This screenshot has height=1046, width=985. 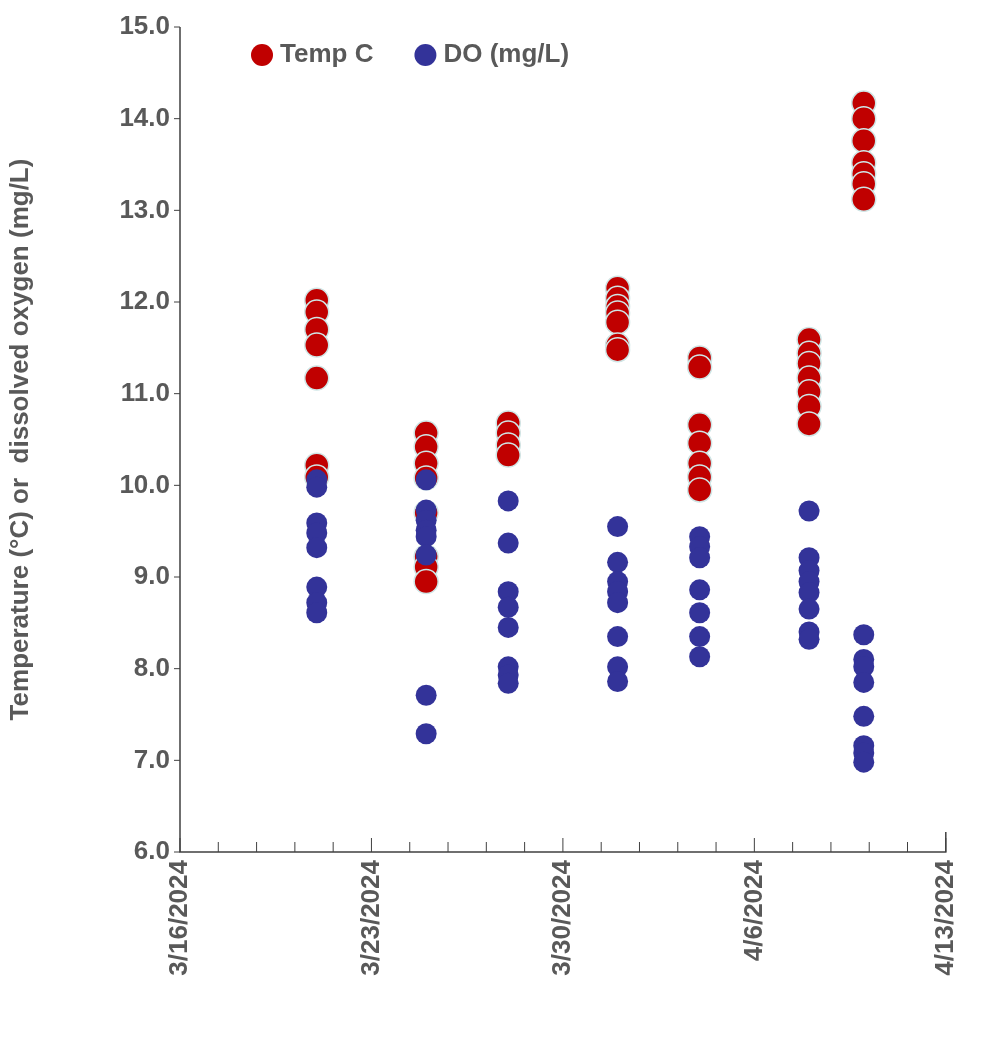 I want to click on x-tick-label: 4/6/2024, so click(x=752, y=910).